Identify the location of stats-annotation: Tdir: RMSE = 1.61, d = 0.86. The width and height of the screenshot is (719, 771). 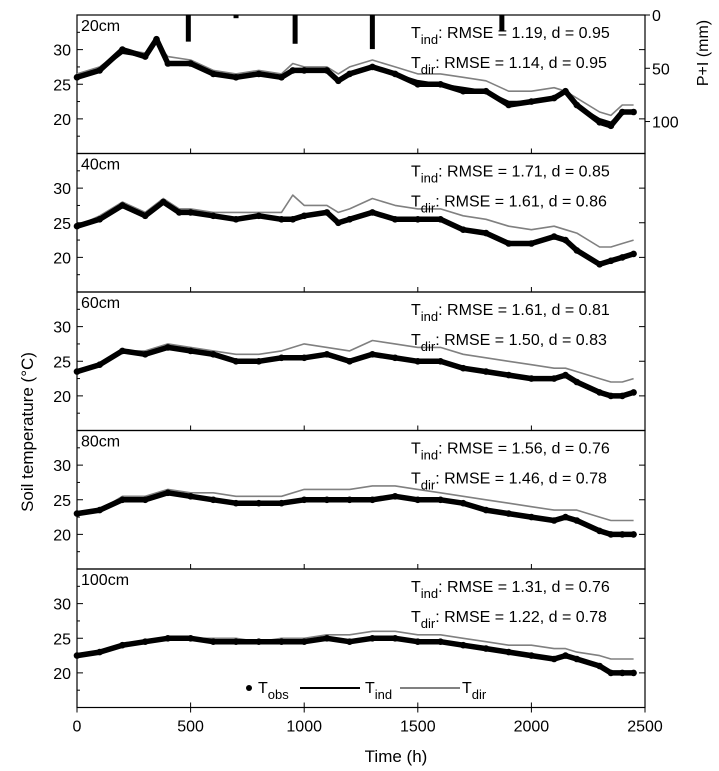
(509, 205).